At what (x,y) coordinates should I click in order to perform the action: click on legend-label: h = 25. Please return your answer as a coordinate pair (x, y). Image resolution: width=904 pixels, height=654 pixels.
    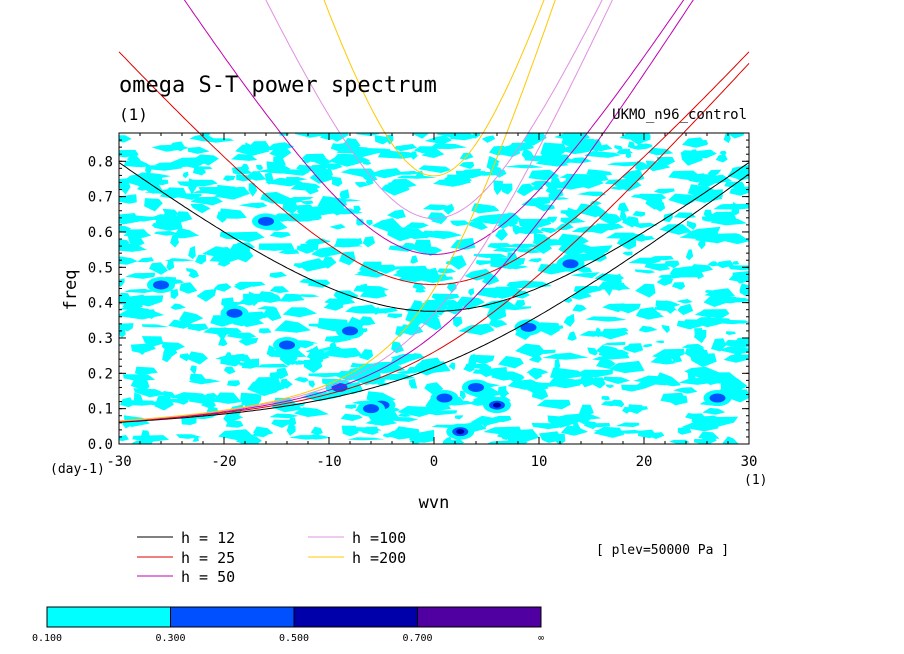
    Looking at the image, I should click on (208, 558).